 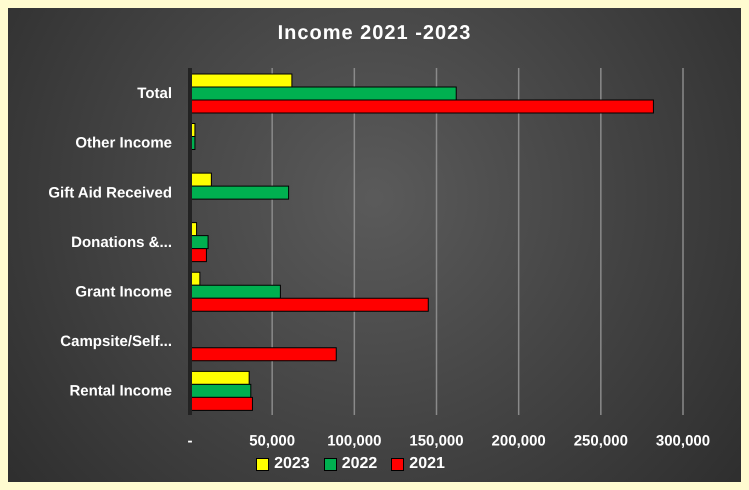 What do you see at coordinates (123, 291) in the screenshot?
I see `y-tick-label: Grant Income` at bounding box center [123, 291].